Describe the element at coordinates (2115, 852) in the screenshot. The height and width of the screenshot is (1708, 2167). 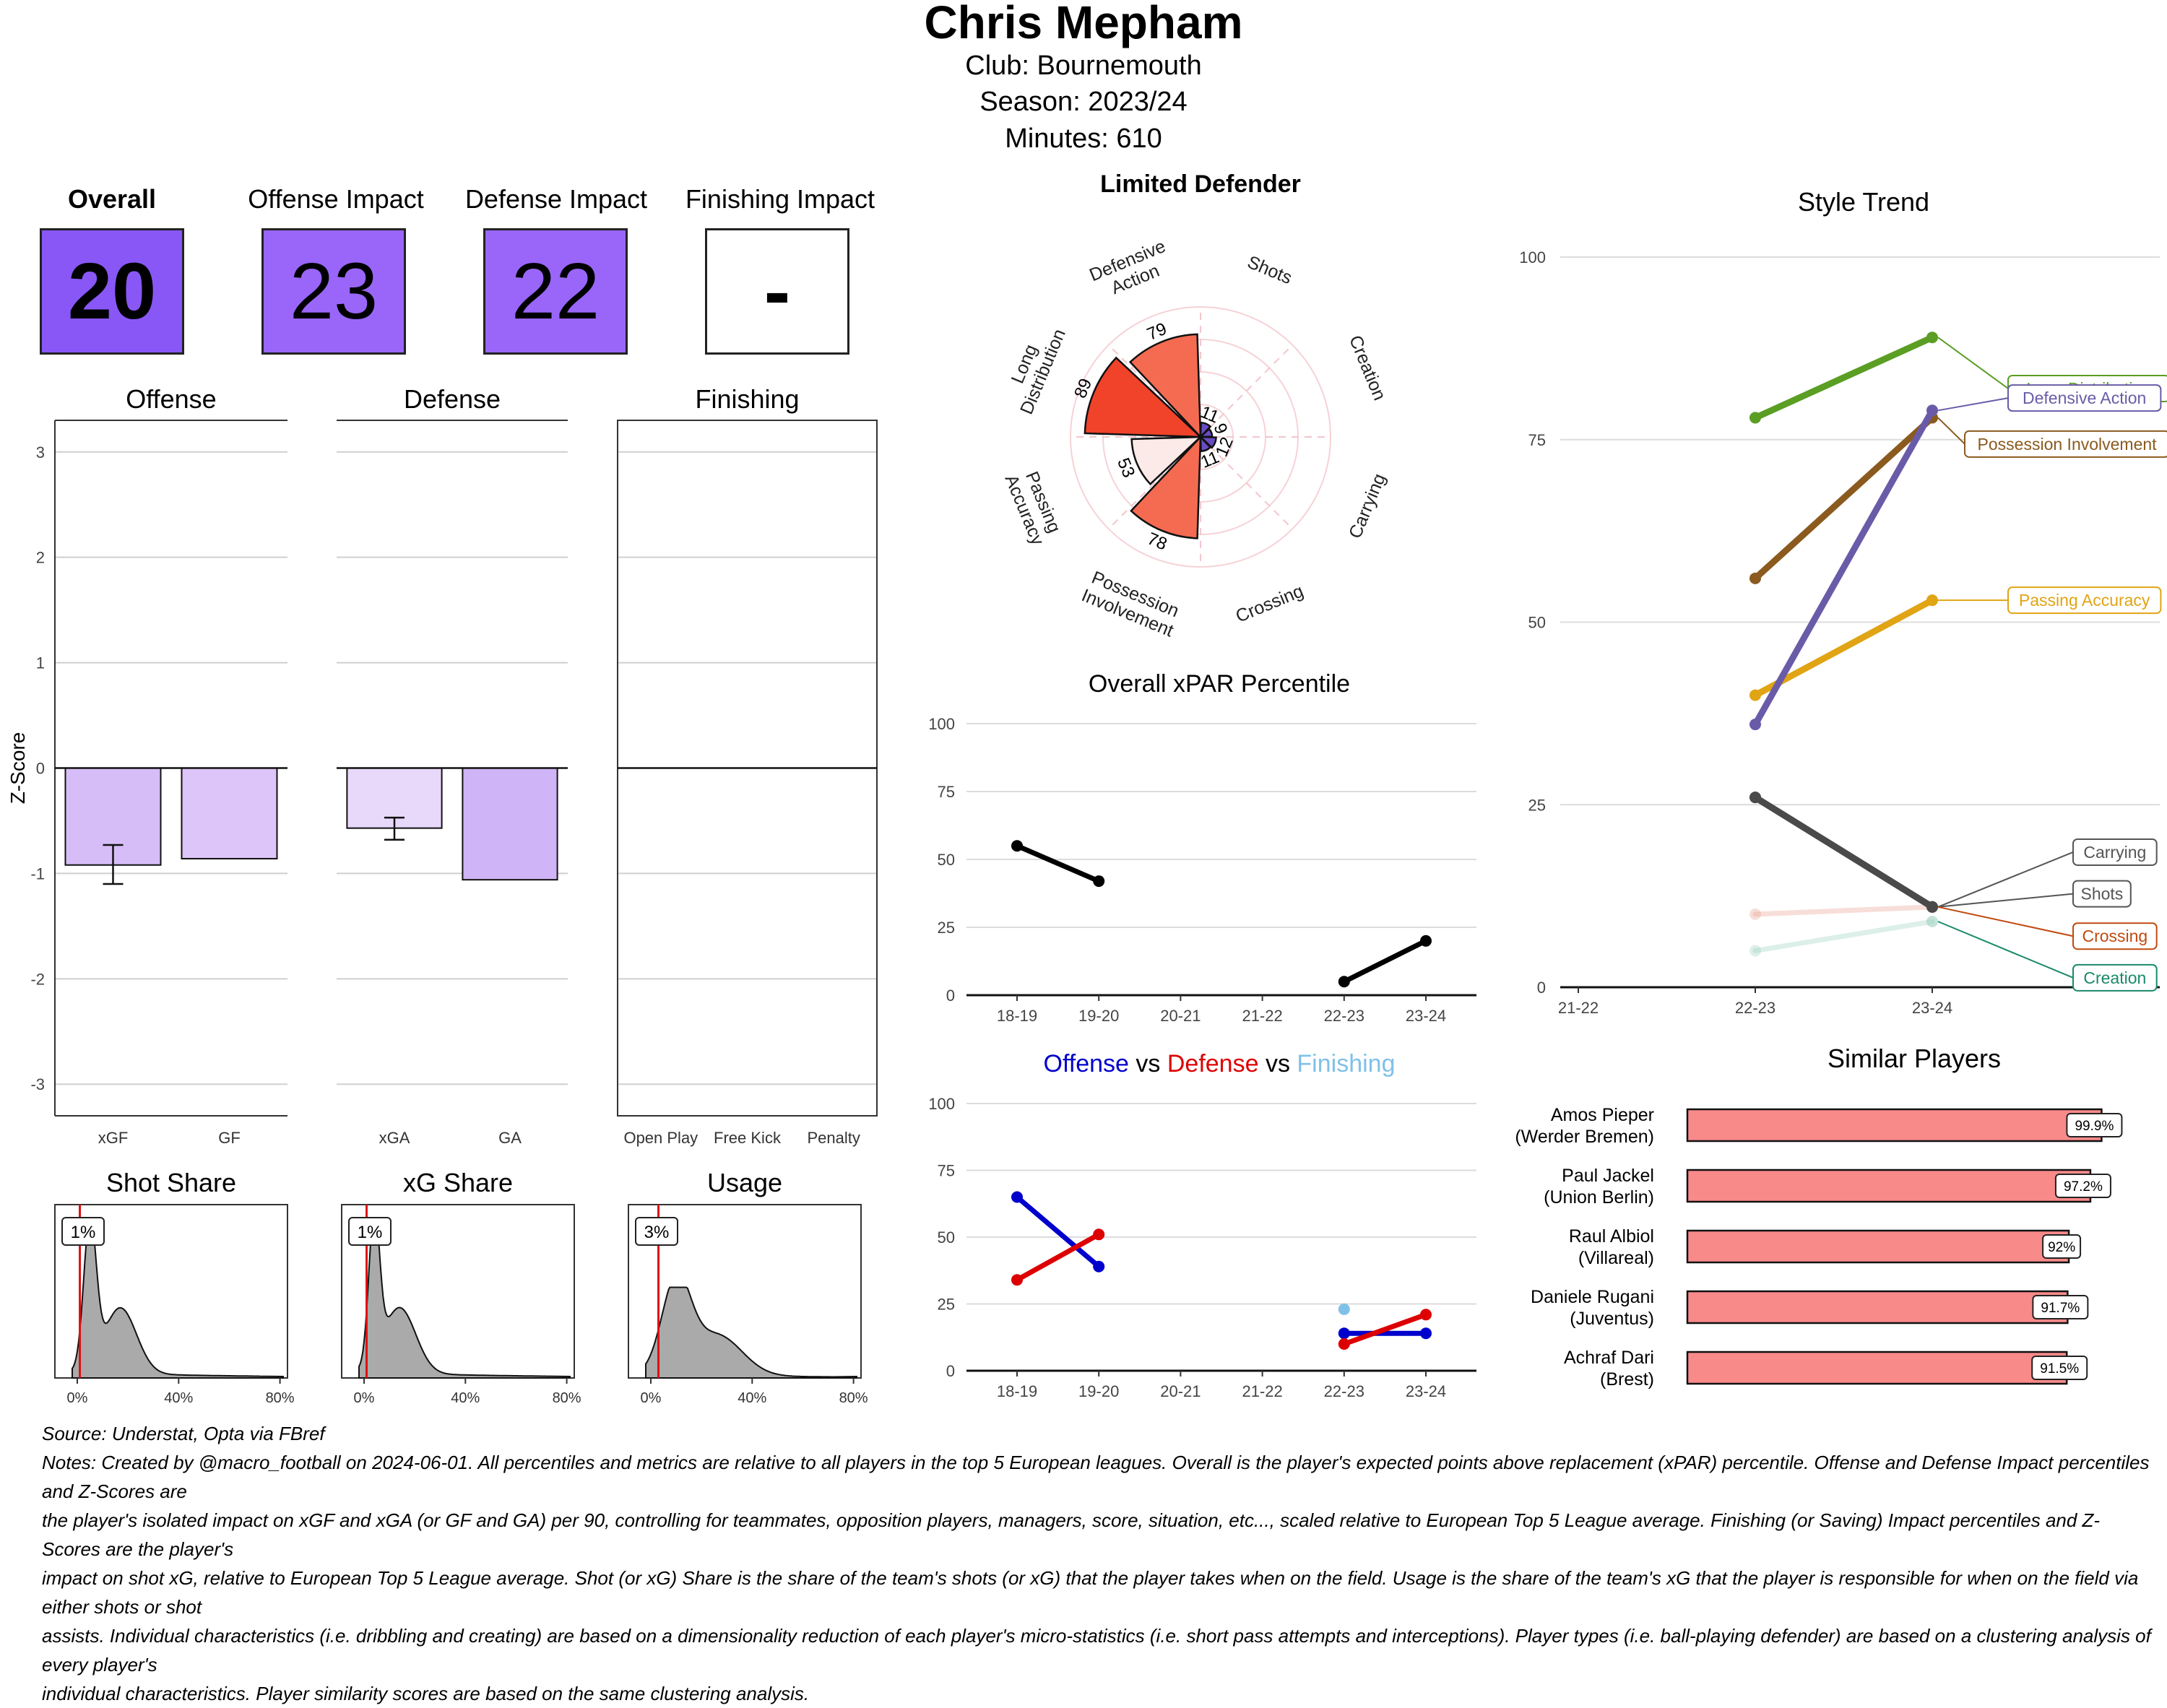
I see `series-label: Carrying` at that location.